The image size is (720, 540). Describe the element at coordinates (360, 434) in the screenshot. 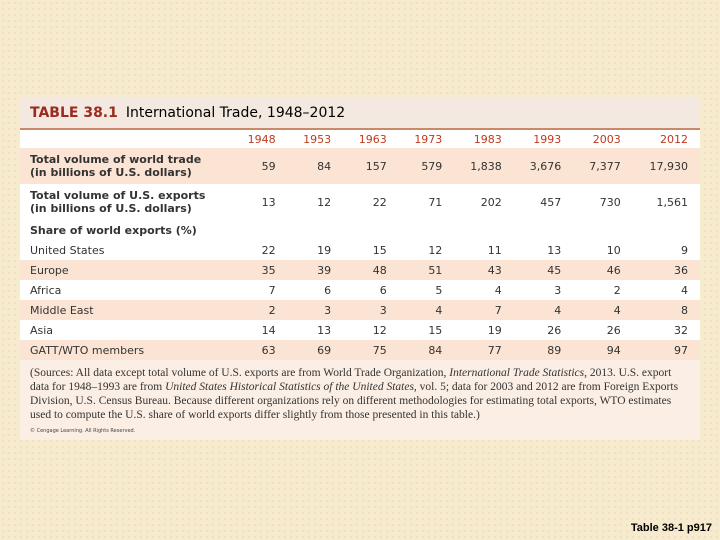

I see `copyright: © Cengage Learning. All Rights Reserved.` at that location.